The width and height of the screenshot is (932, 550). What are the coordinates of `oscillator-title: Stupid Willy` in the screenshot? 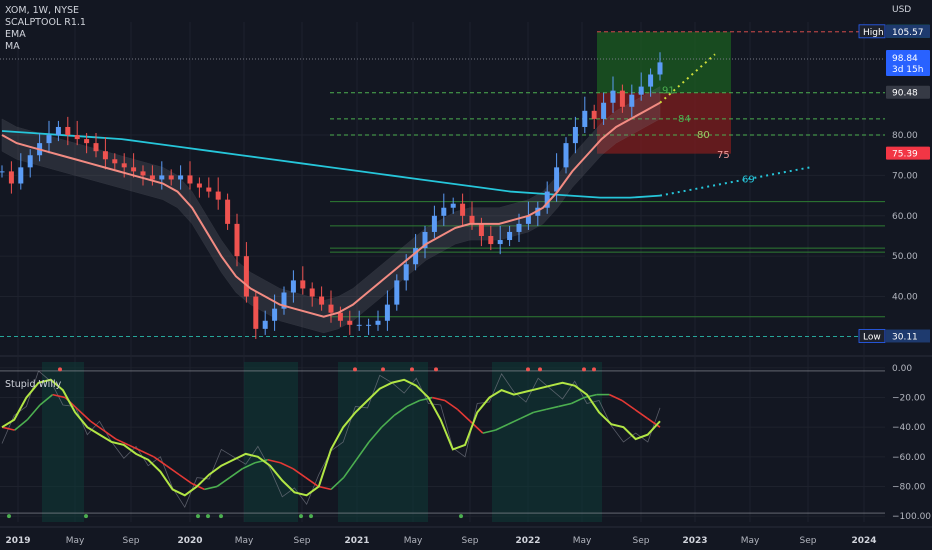 It's located at (33, 384).